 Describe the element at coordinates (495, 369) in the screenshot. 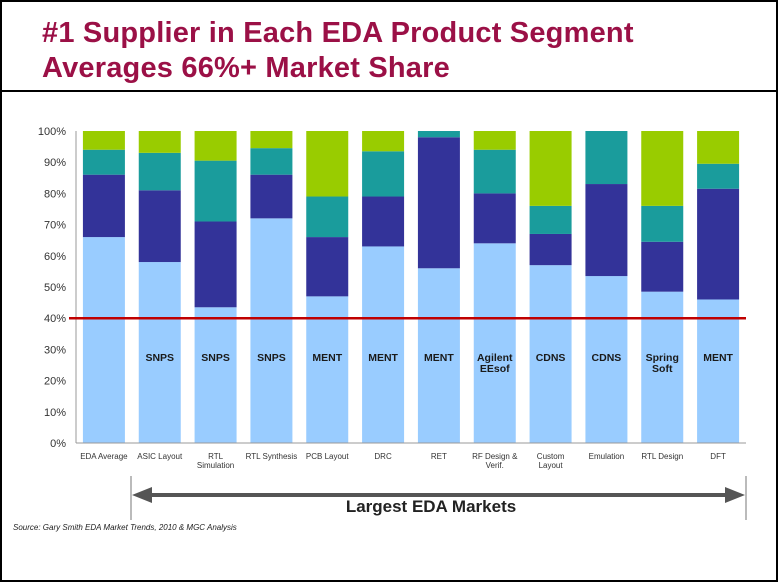

I see `leader-label: EEsof` at that location.